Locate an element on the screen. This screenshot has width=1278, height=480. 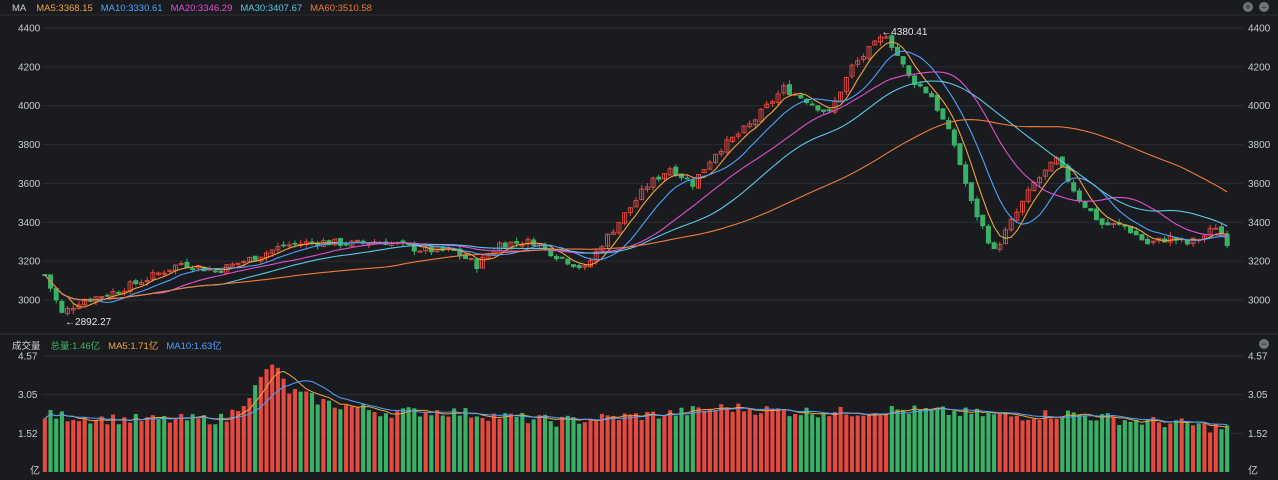
add-indicator-button: + is located at coordinates (1248, 7).